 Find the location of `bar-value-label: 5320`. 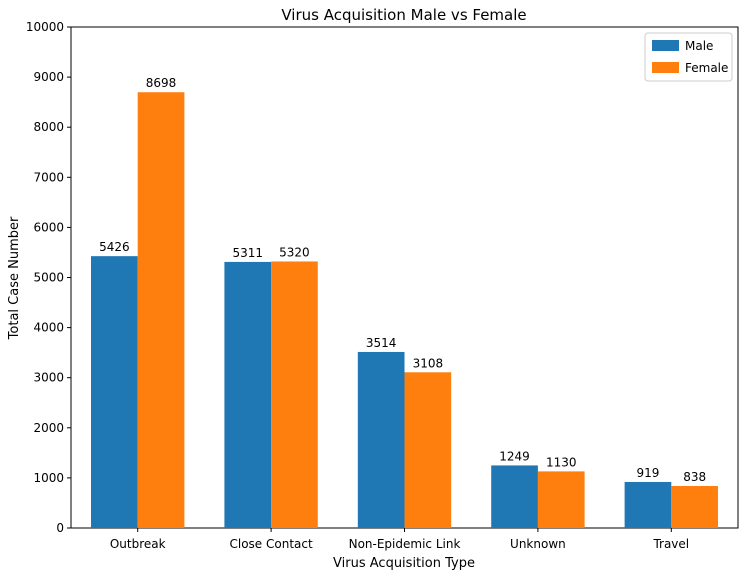

bar-value-label: 5320 is located at coordinates (294, 252).